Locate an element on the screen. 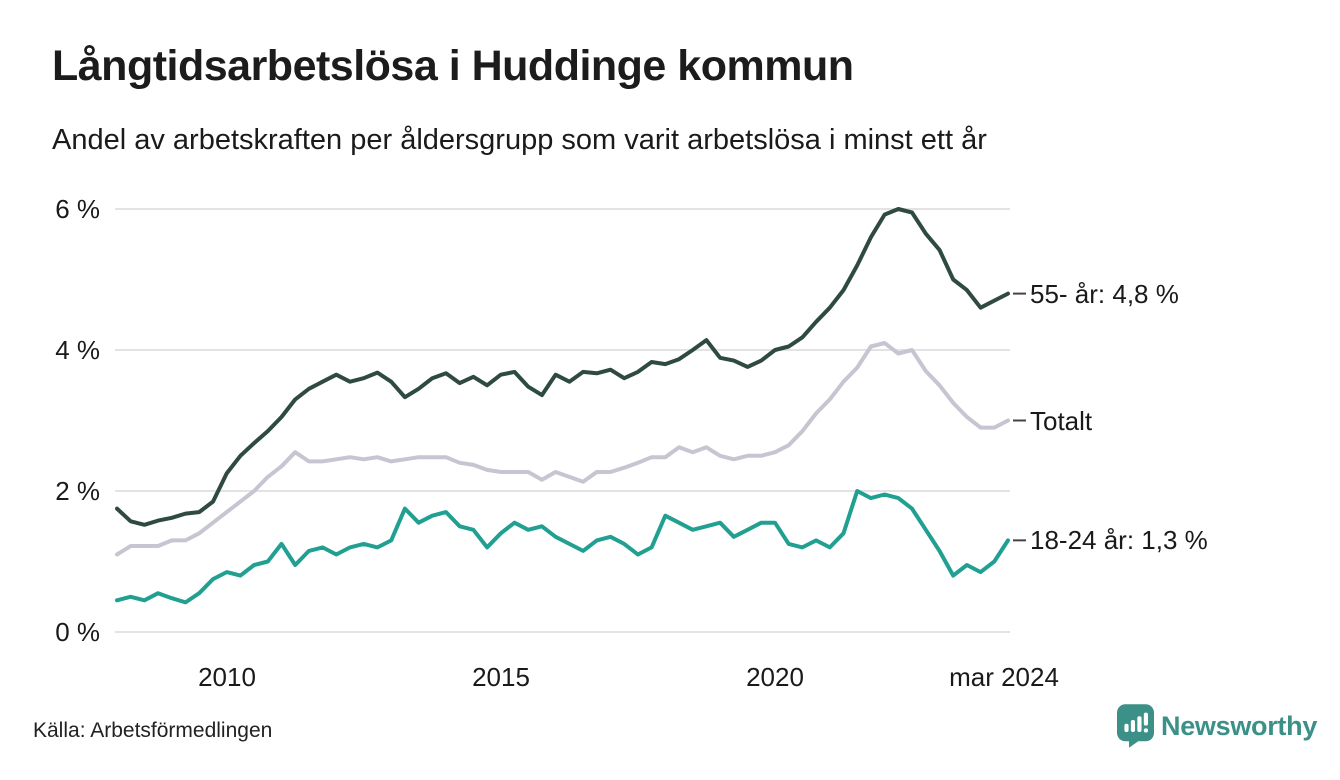 The height and width of the screenshot is (780, 1340). series-label-55-ar: 55- år: 4,8 % is located at coordinates (1104, 293).